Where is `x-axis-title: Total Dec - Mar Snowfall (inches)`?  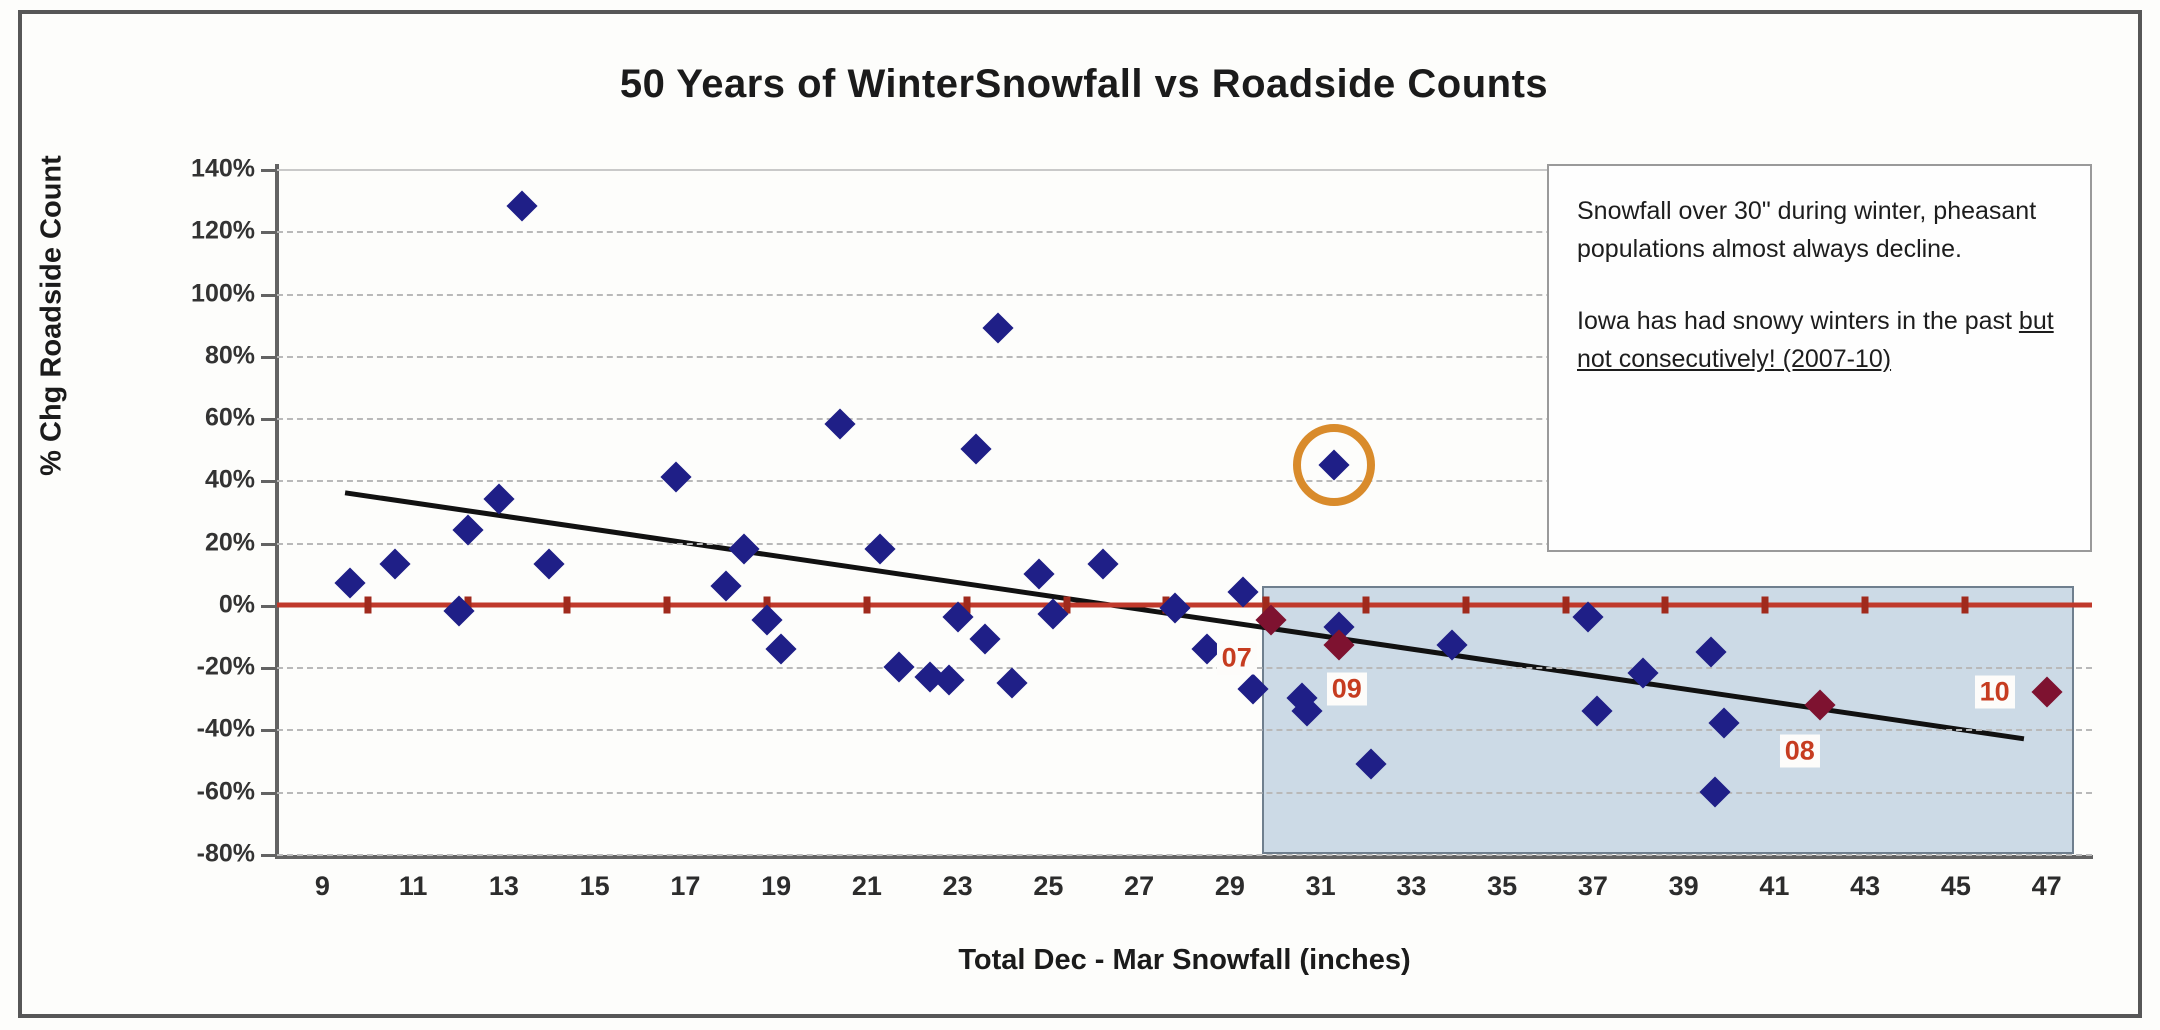
x-axis-title: Total Dec - Mar Snowfall (inches) is located at coordinates (1184, 960).